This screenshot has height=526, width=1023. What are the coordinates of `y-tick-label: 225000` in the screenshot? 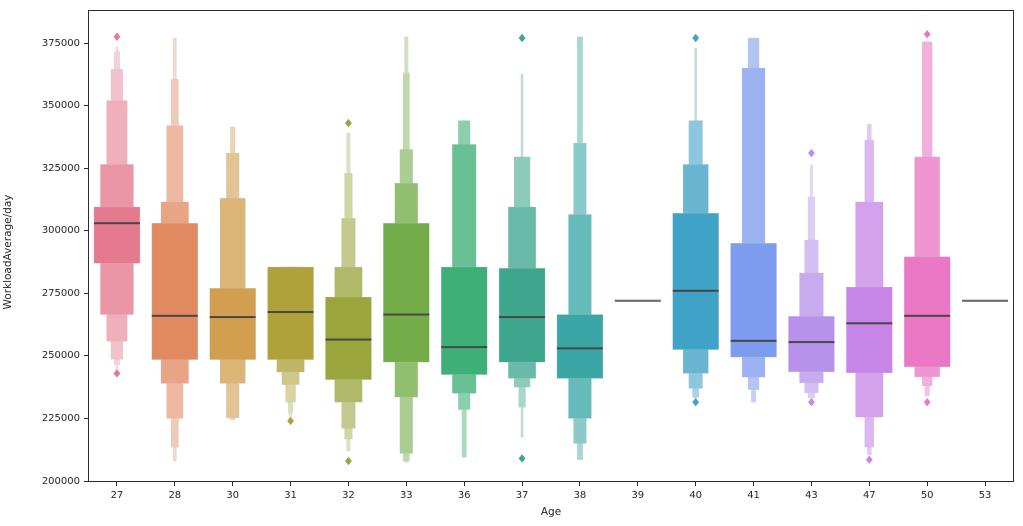 It's located at (60, 418).